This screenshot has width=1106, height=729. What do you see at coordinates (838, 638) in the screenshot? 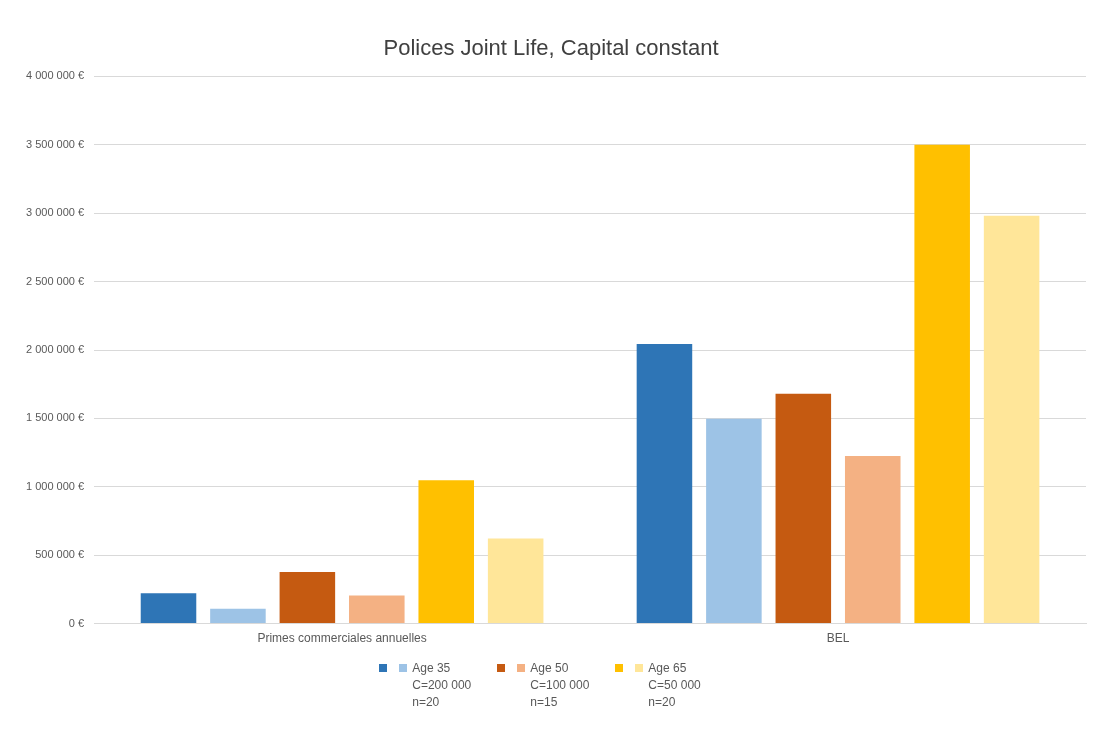
I see `x-tick-label: BEL` at bounding box center [838, 638].